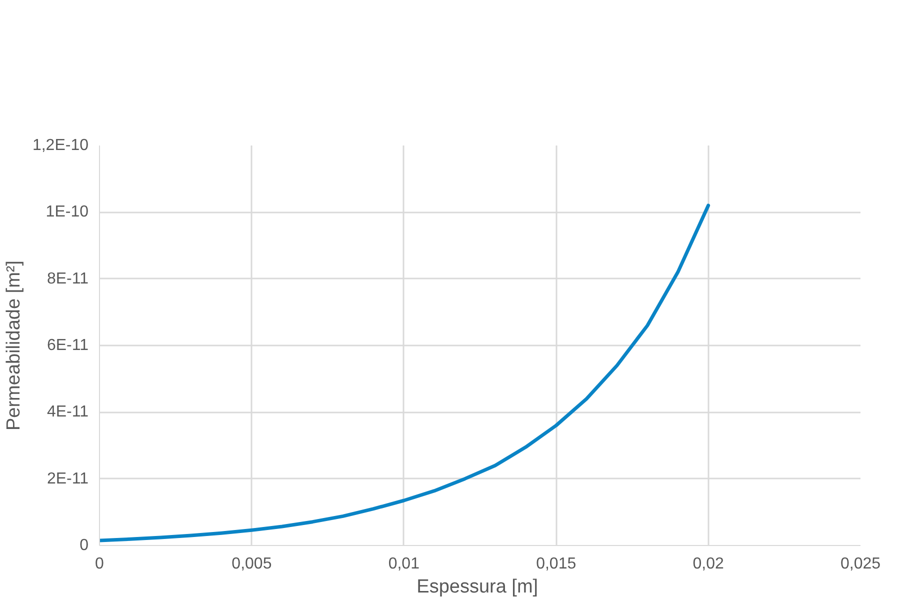 Image resolution: width=903 pixels, height=603 pixels. I want to click on y-tick-label: 1,2E-10, so click(60, 145).